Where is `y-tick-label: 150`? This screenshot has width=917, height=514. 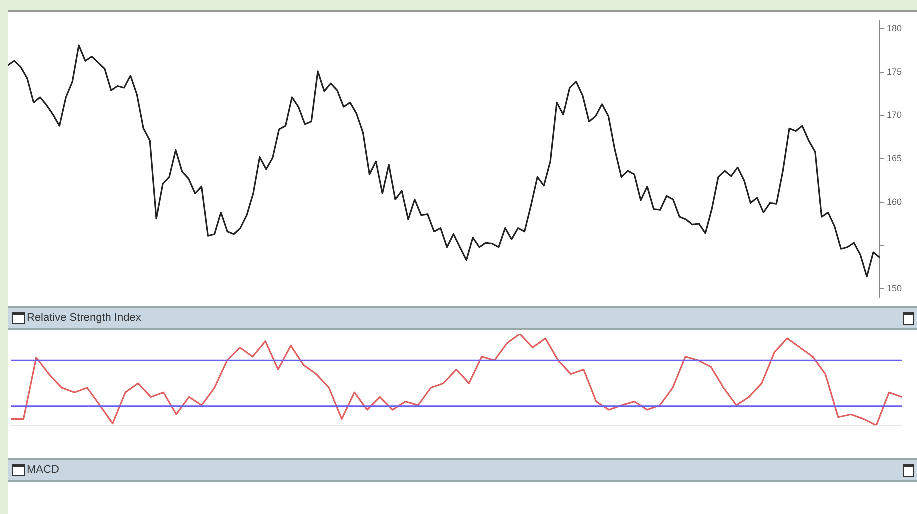
y-tick-label: 150 is located at coordinates (894, 288).